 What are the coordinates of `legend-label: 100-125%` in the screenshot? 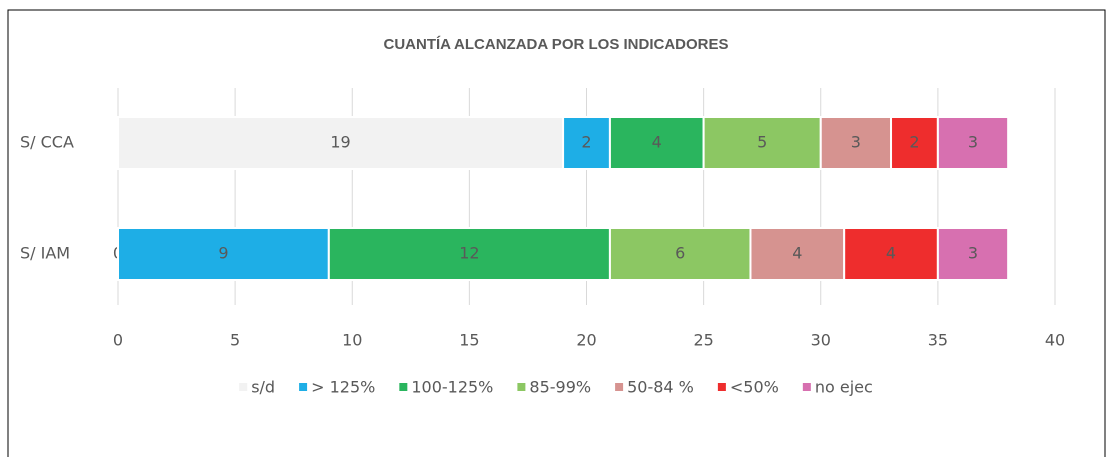 It's located at (452, 387).